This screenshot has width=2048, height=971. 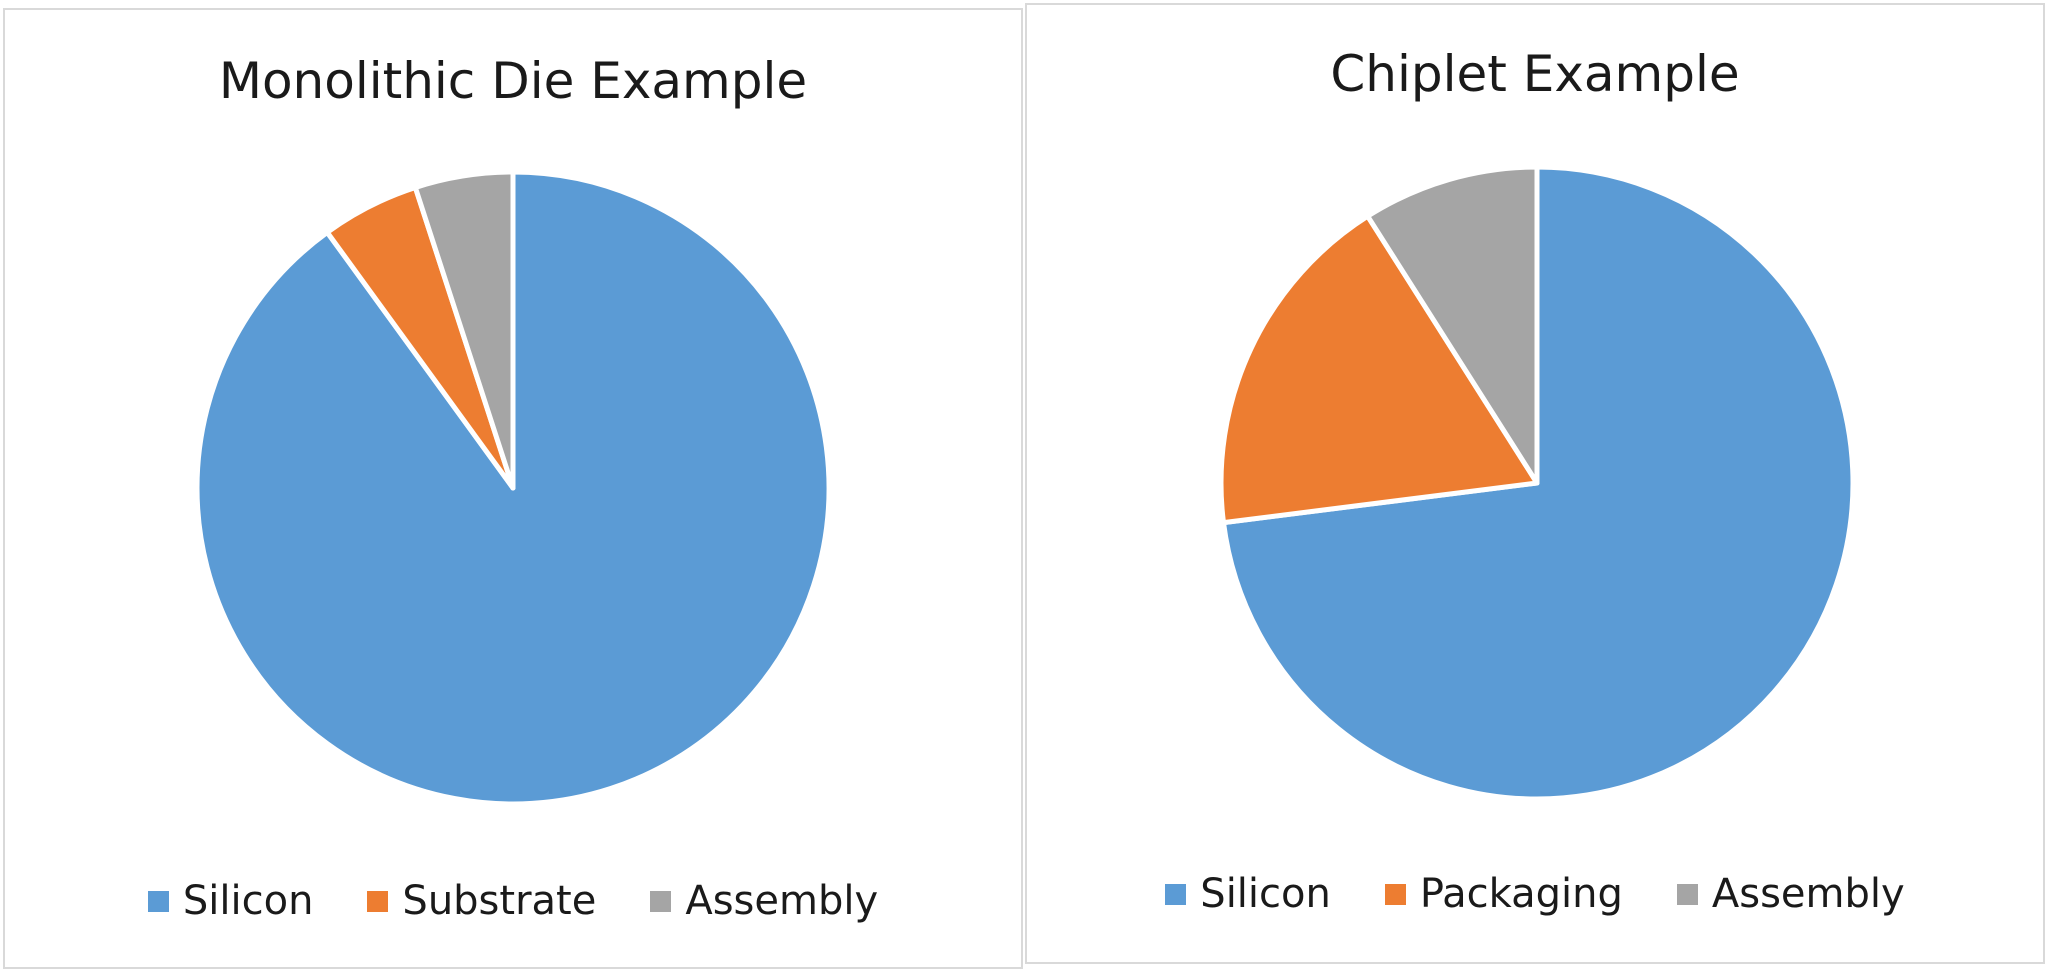 I want to click on chart-title: Chiplet Example, so click(x=1535, y=74).